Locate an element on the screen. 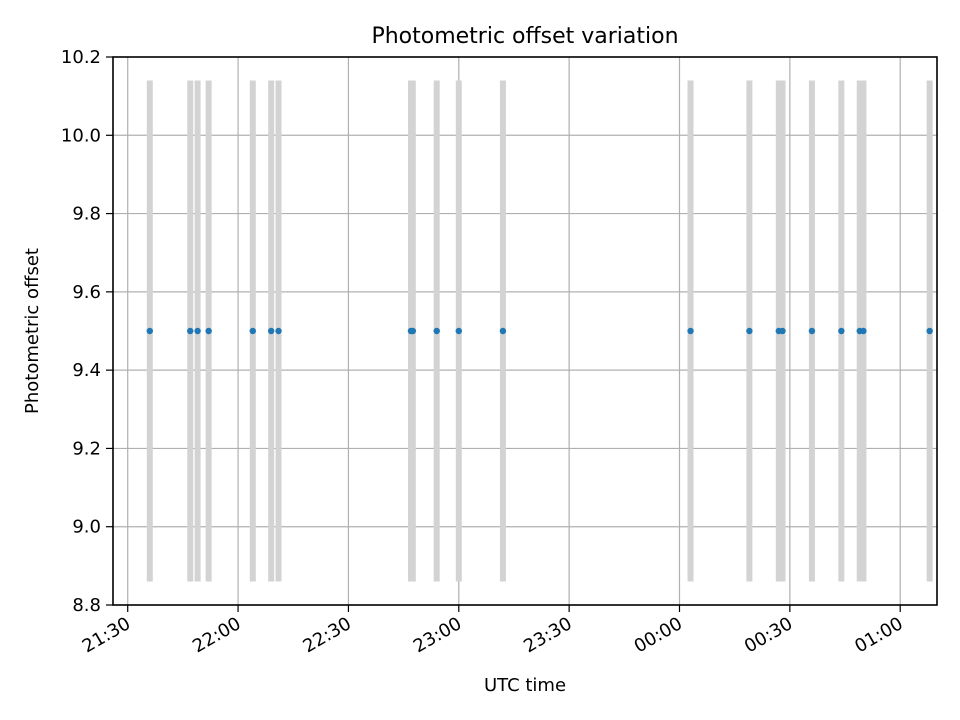 The width and height of the screenshot is (960, 720). y-tick-label: 10.2 is located at coordinates (81, 57).